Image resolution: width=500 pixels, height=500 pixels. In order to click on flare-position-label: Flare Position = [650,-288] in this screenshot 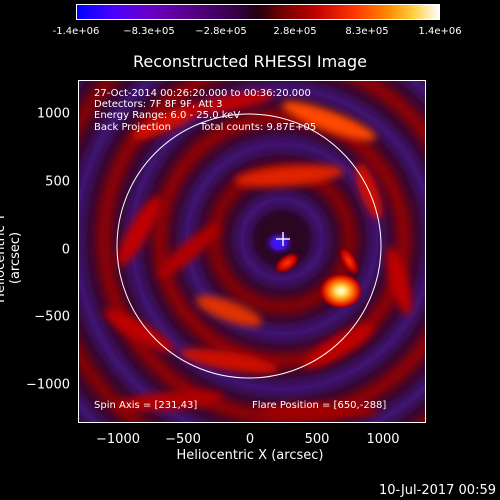, I will do `click(319, 405)`.